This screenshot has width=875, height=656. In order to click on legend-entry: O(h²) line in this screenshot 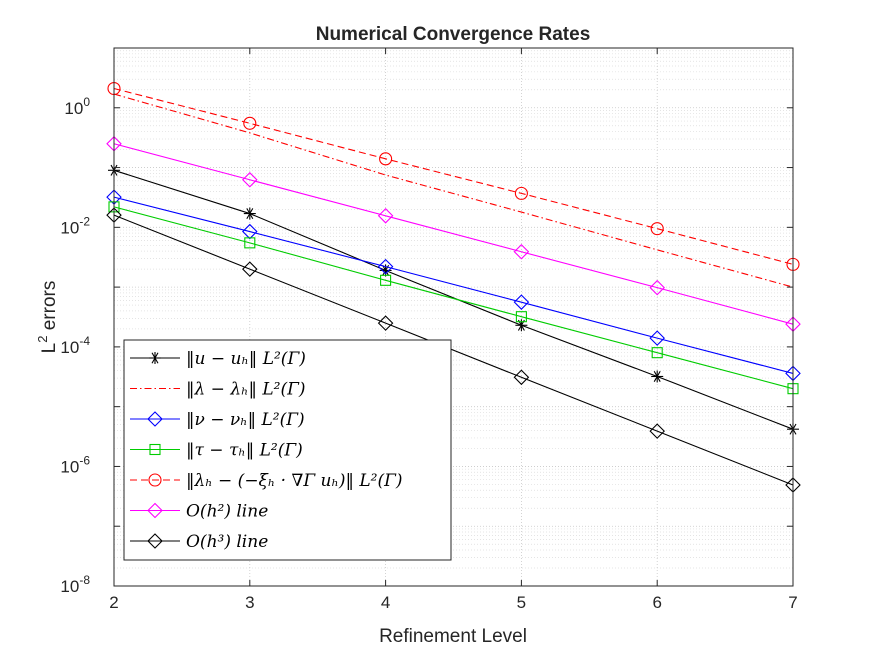, I will do `click(199, 512)`.